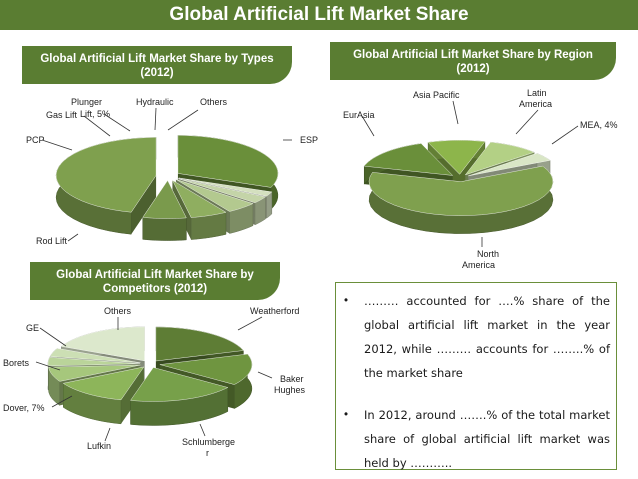  I want to click on comp-label-schlumberger-line1: Schlumberge, so click(208, 442).